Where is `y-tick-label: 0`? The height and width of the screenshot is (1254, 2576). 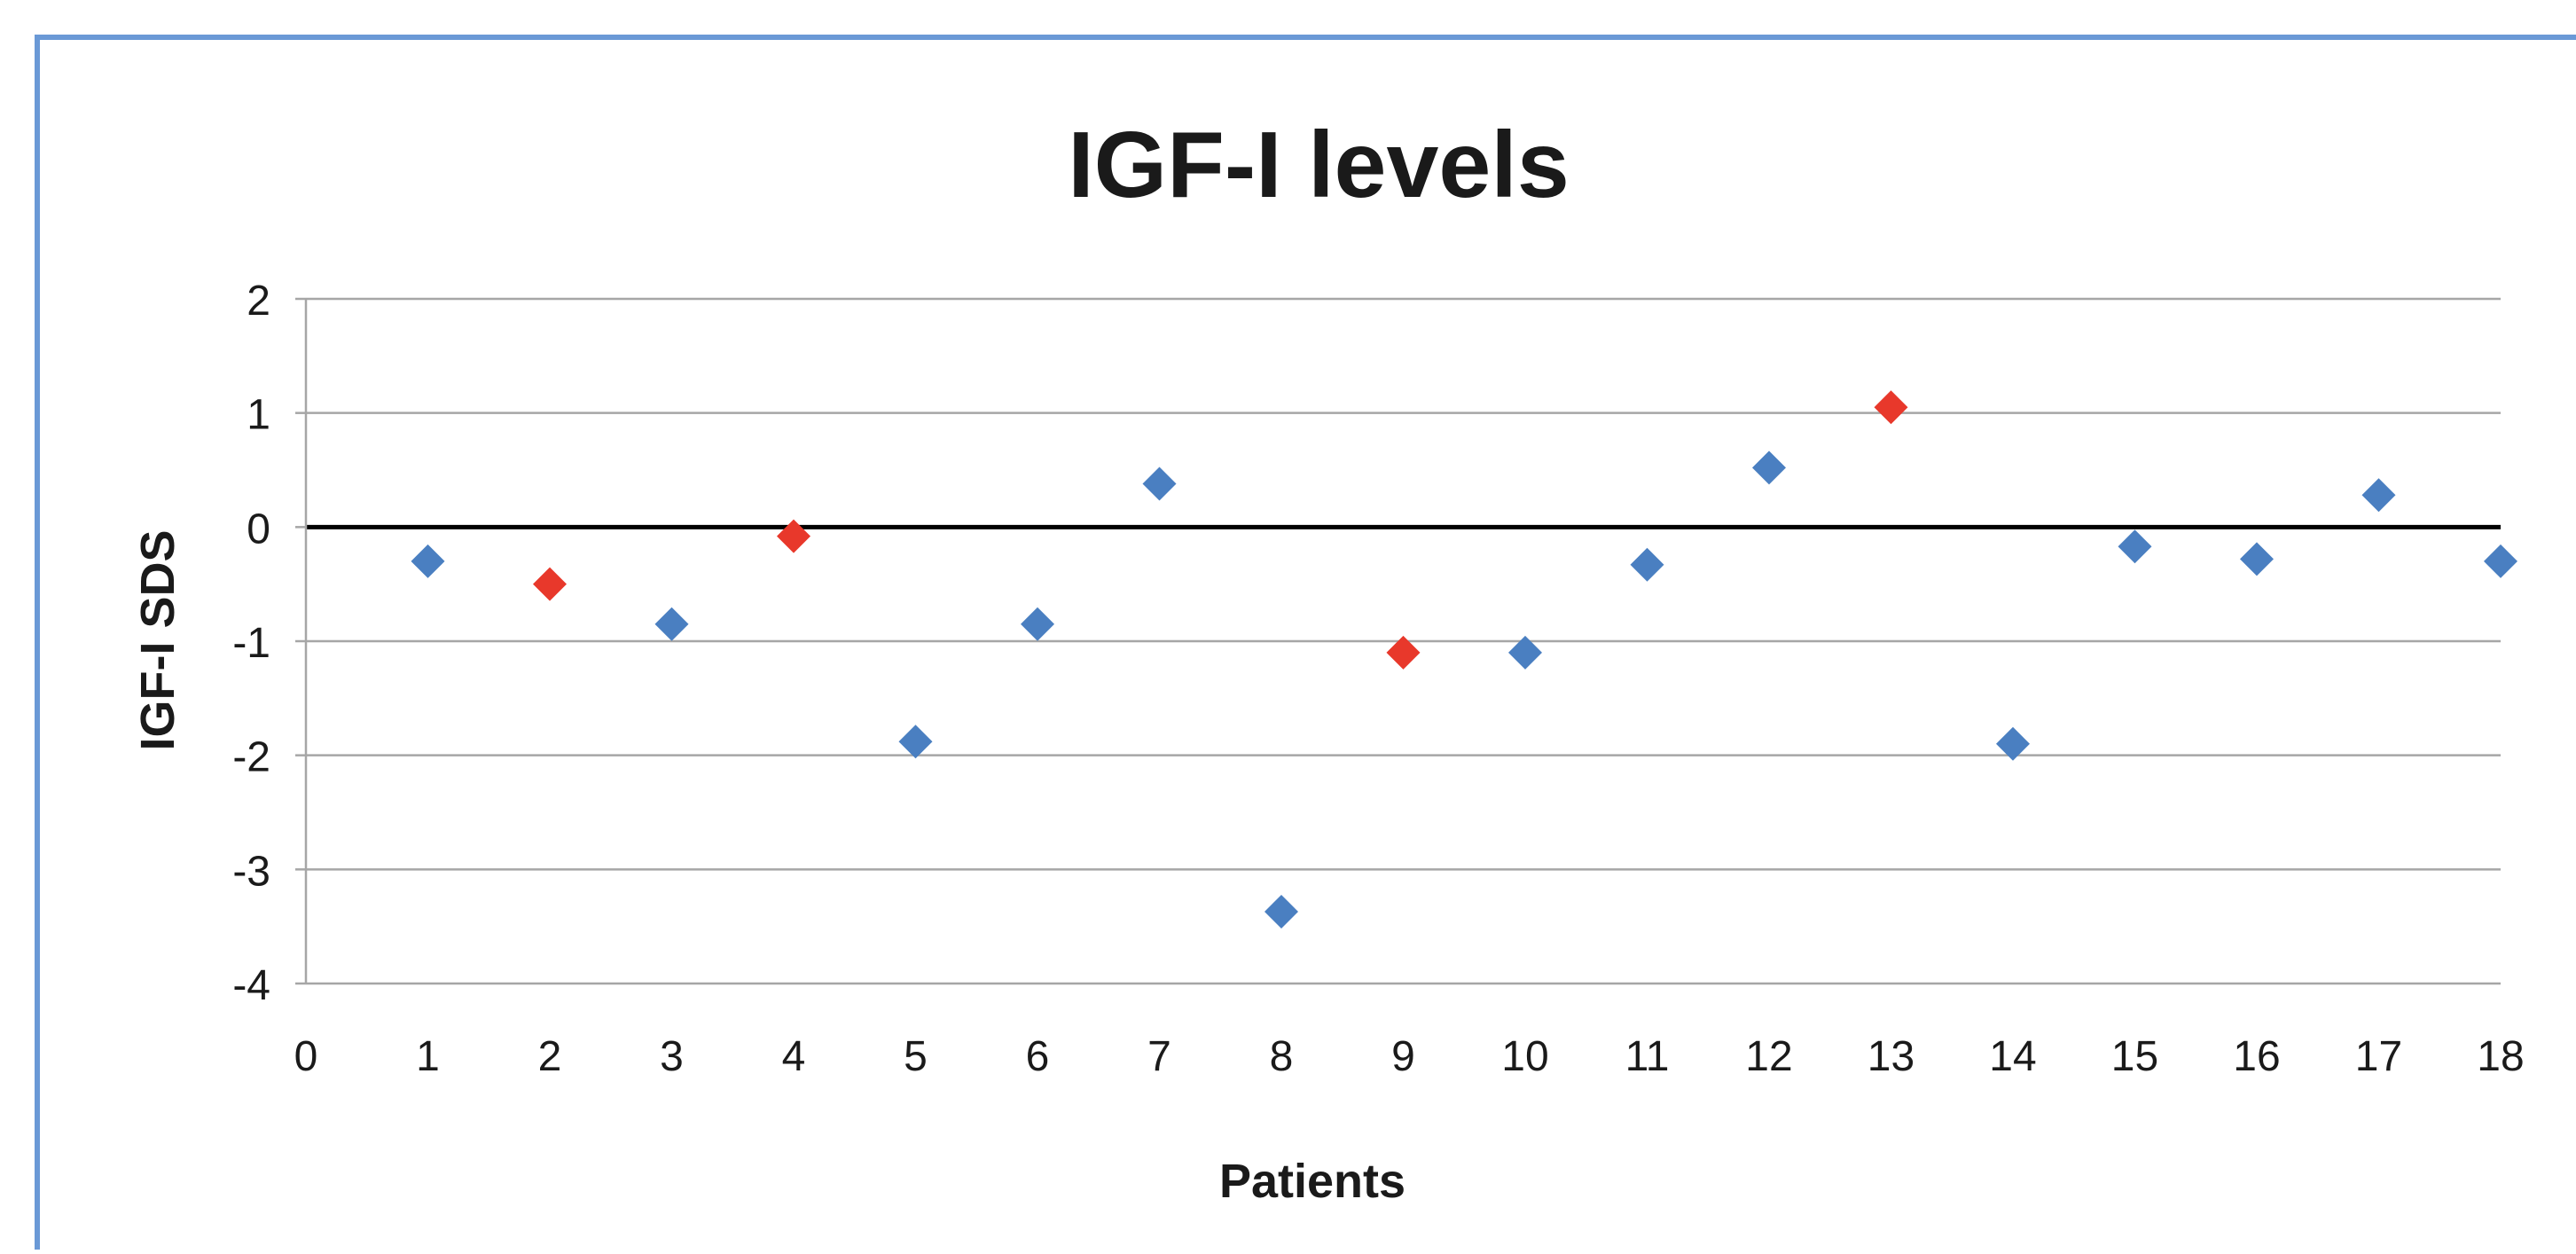 y-tick-label: 0 is located at coordinates (258, 529).